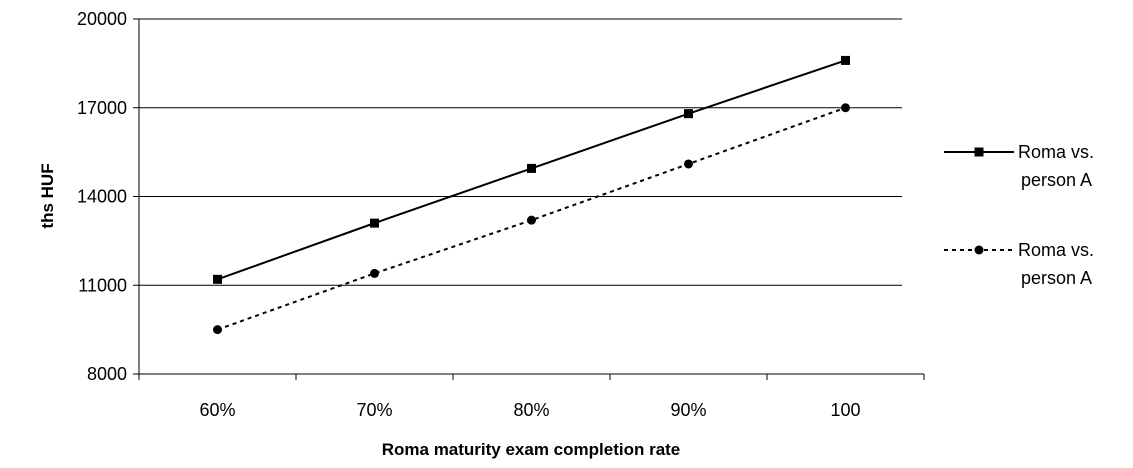  What do you see at coordinates (374, 410) in the screenshot?
I see `x-tick-label: 70%` at bounding box center [374, 410].